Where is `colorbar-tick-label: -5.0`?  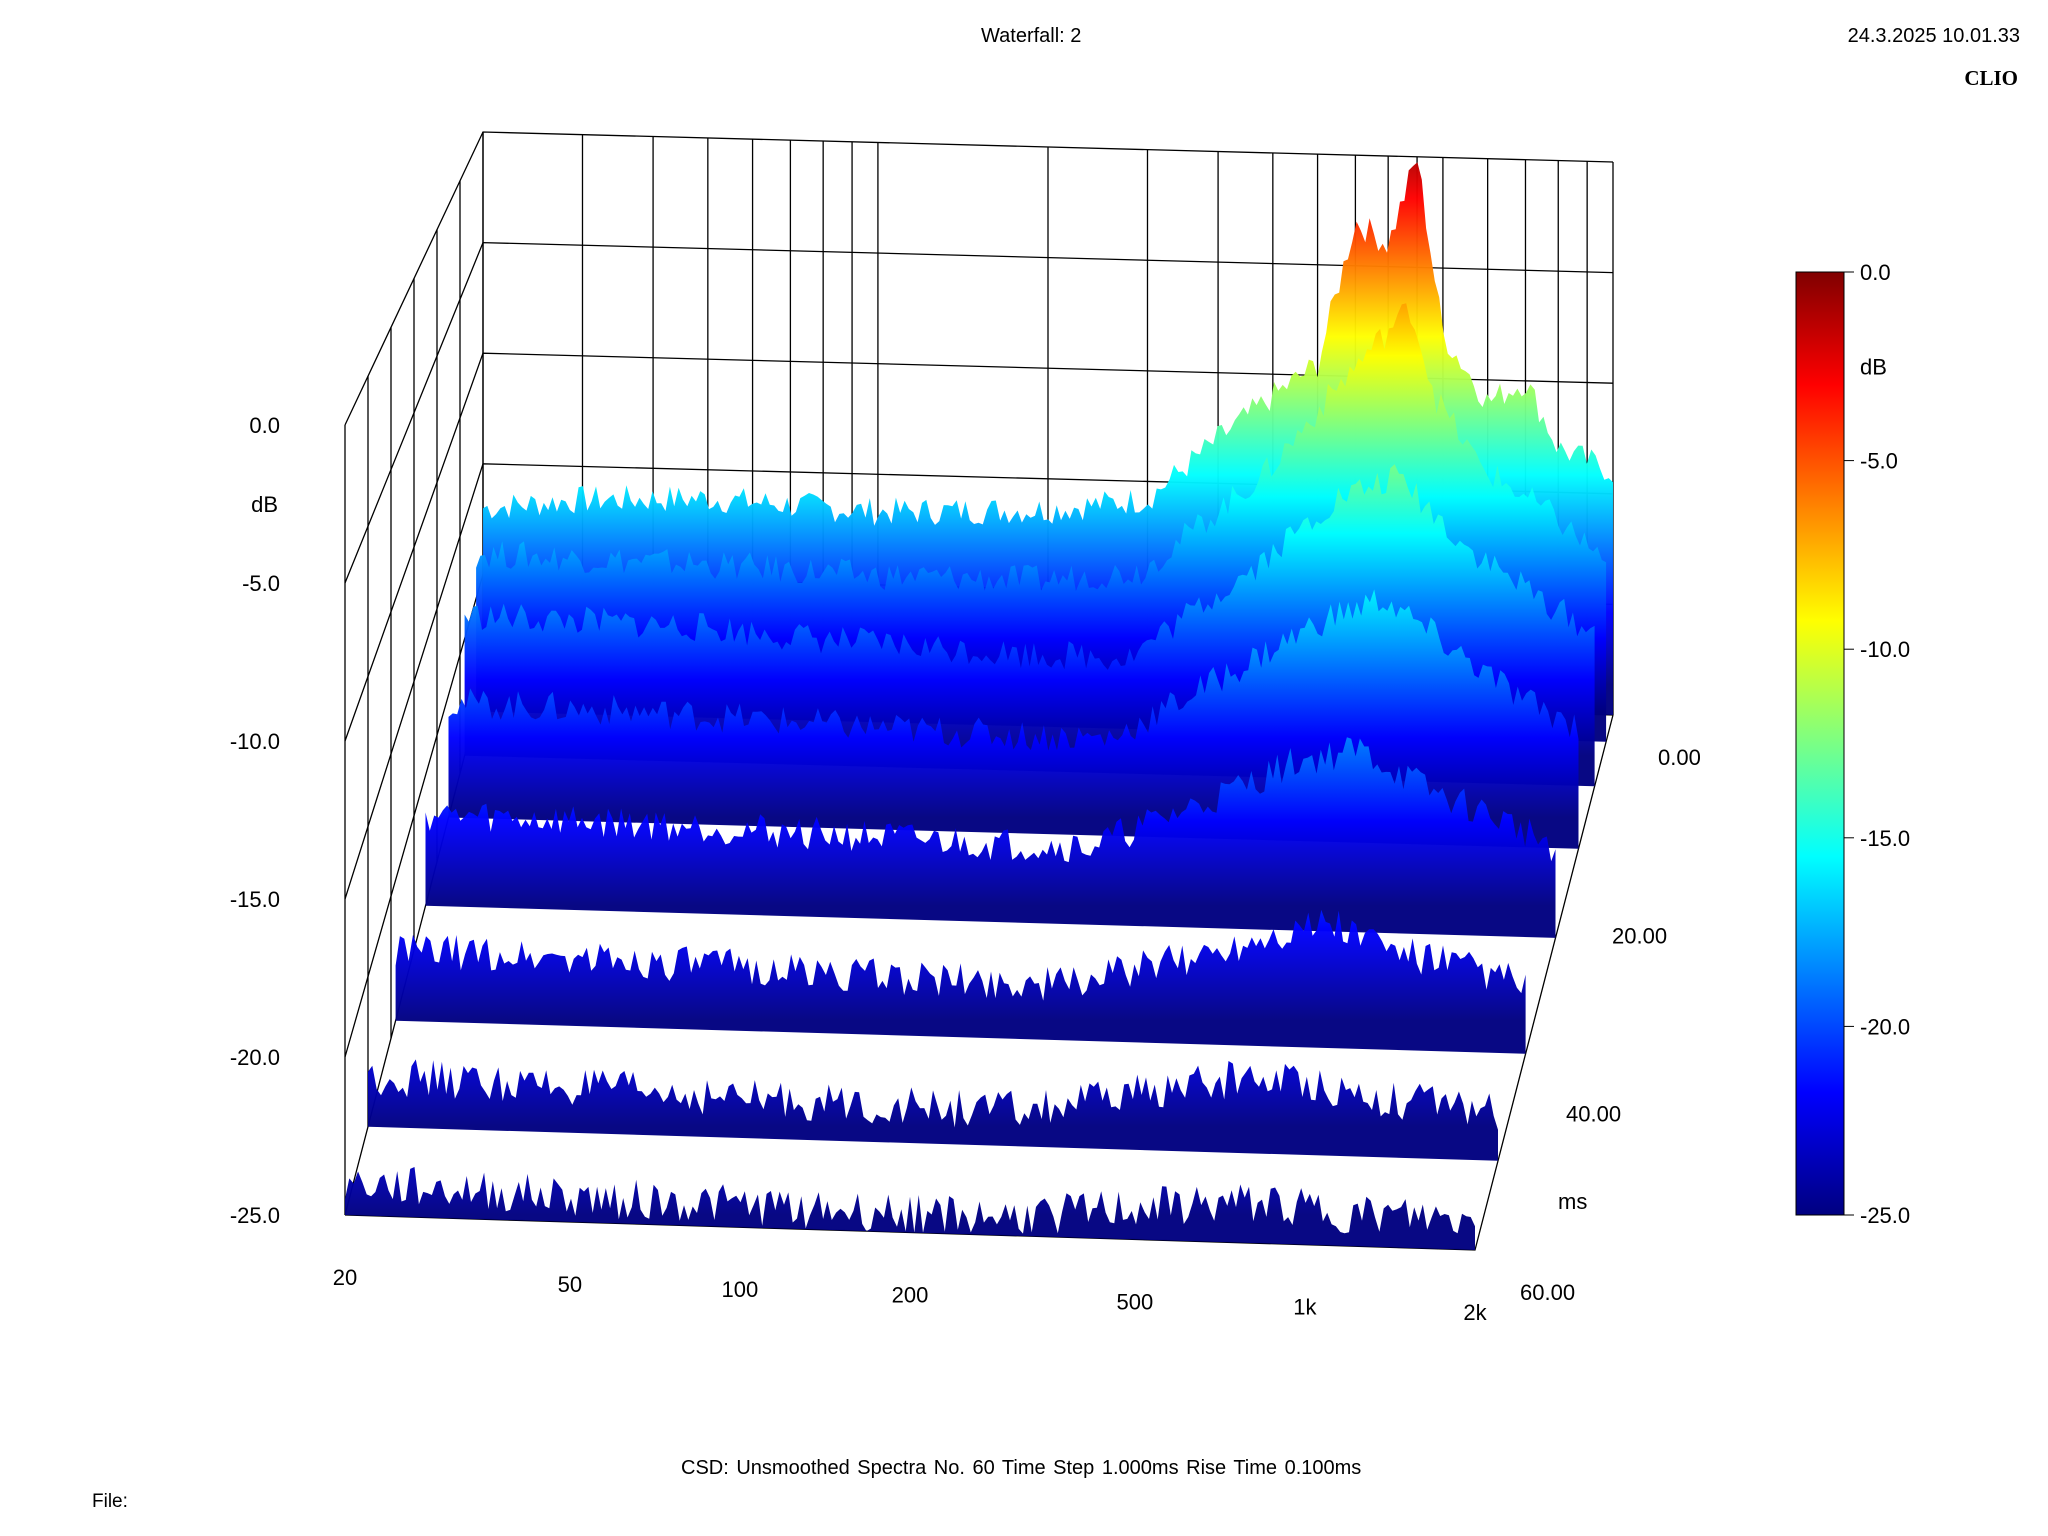
colorbar-tick-label: -5.0 is located at coordinates (1879, 461).